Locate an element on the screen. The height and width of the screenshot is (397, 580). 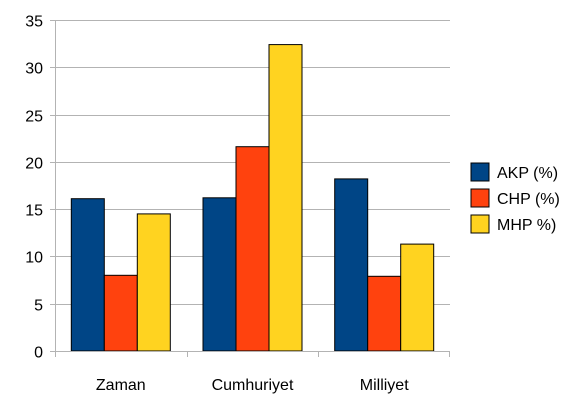
y-tick-label: 20 is located at coordinates (34, 164).